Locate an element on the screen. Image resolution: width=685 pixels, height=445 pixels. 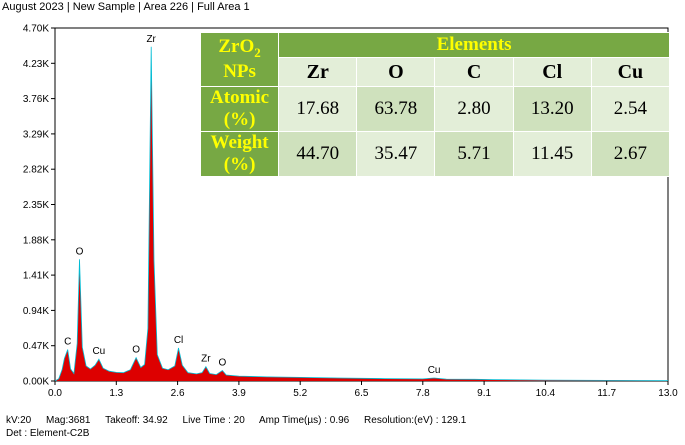
table-corner-label: ZrO2 NPs is located at coordinates (239, 59).